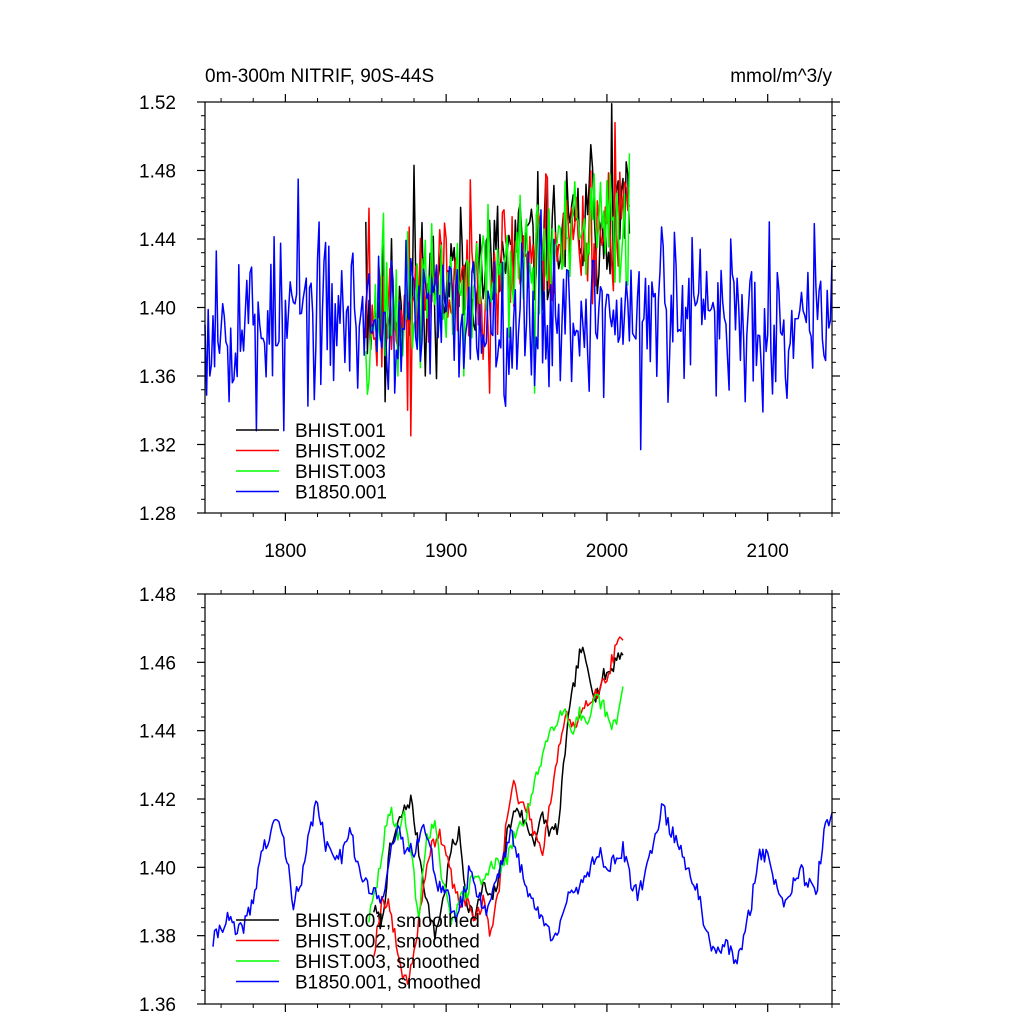  Describe the element at coordinates (157, 446) in the screenshot. I see `y-tick-label: 1.32` at that location.